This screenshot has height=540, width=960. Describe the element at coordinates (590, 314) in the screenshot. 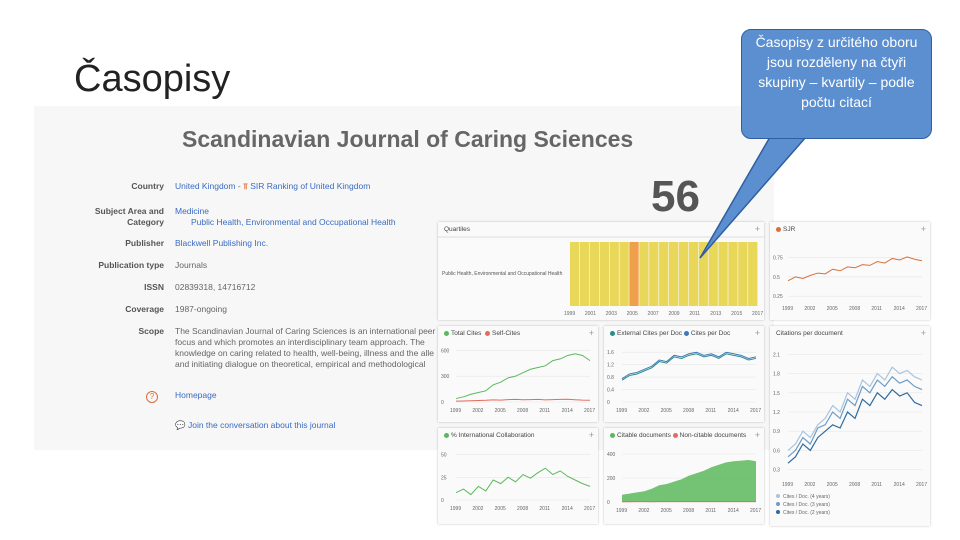

I see `quartile-tick-1: 2001` at that location.